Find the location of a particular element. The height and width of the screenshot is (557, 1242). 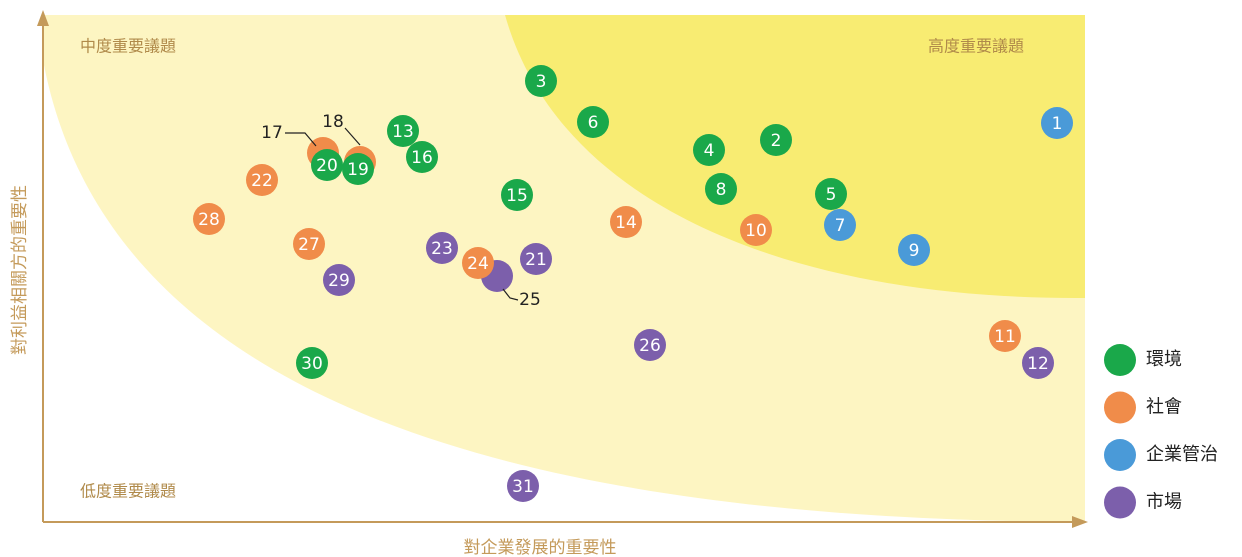

node-label: 12 is located at coordinates (1038, 364).